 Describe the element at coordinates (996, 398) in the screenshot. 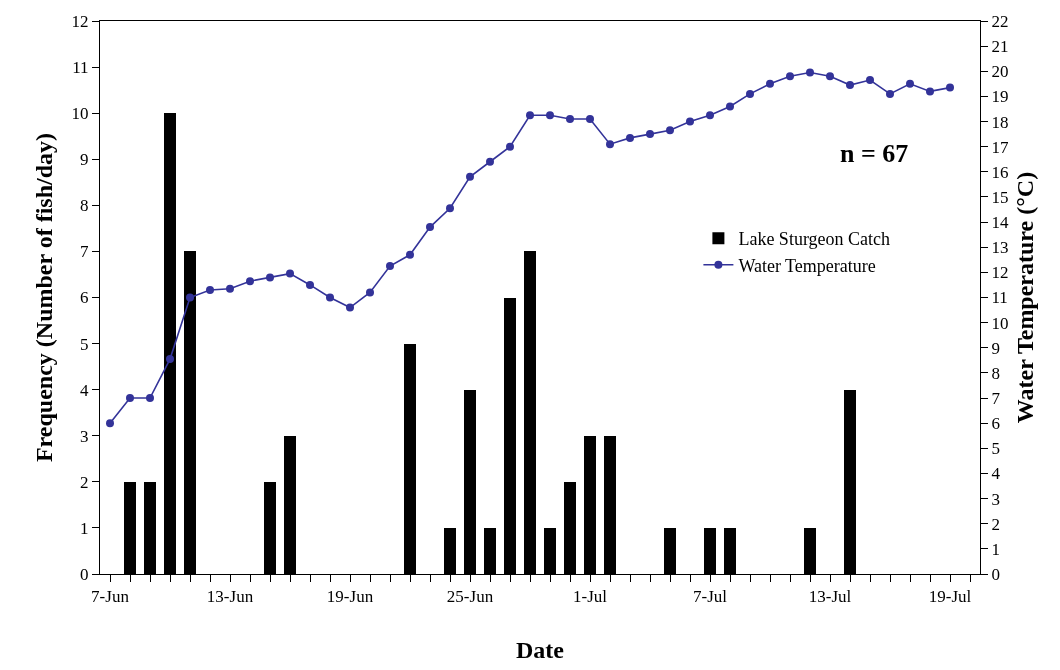

I see `y2-tick-label: 7` at that location.